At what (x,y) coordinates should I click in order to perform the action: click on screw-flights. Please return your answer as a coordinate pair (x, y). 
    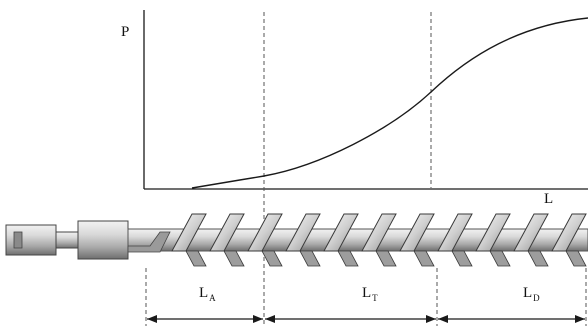
    Looking at the image, I should click on (379, 240).